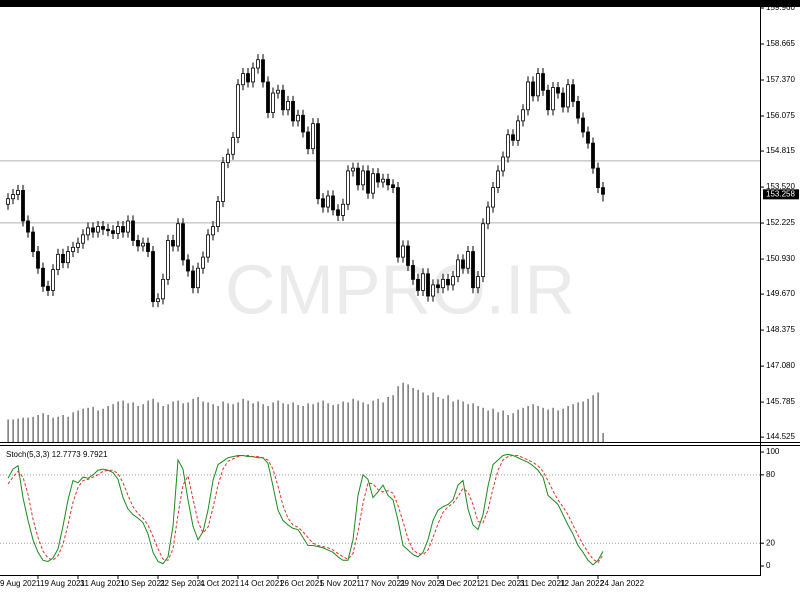  I want to click on y-tick-label: 159.960, so click(780, 7).